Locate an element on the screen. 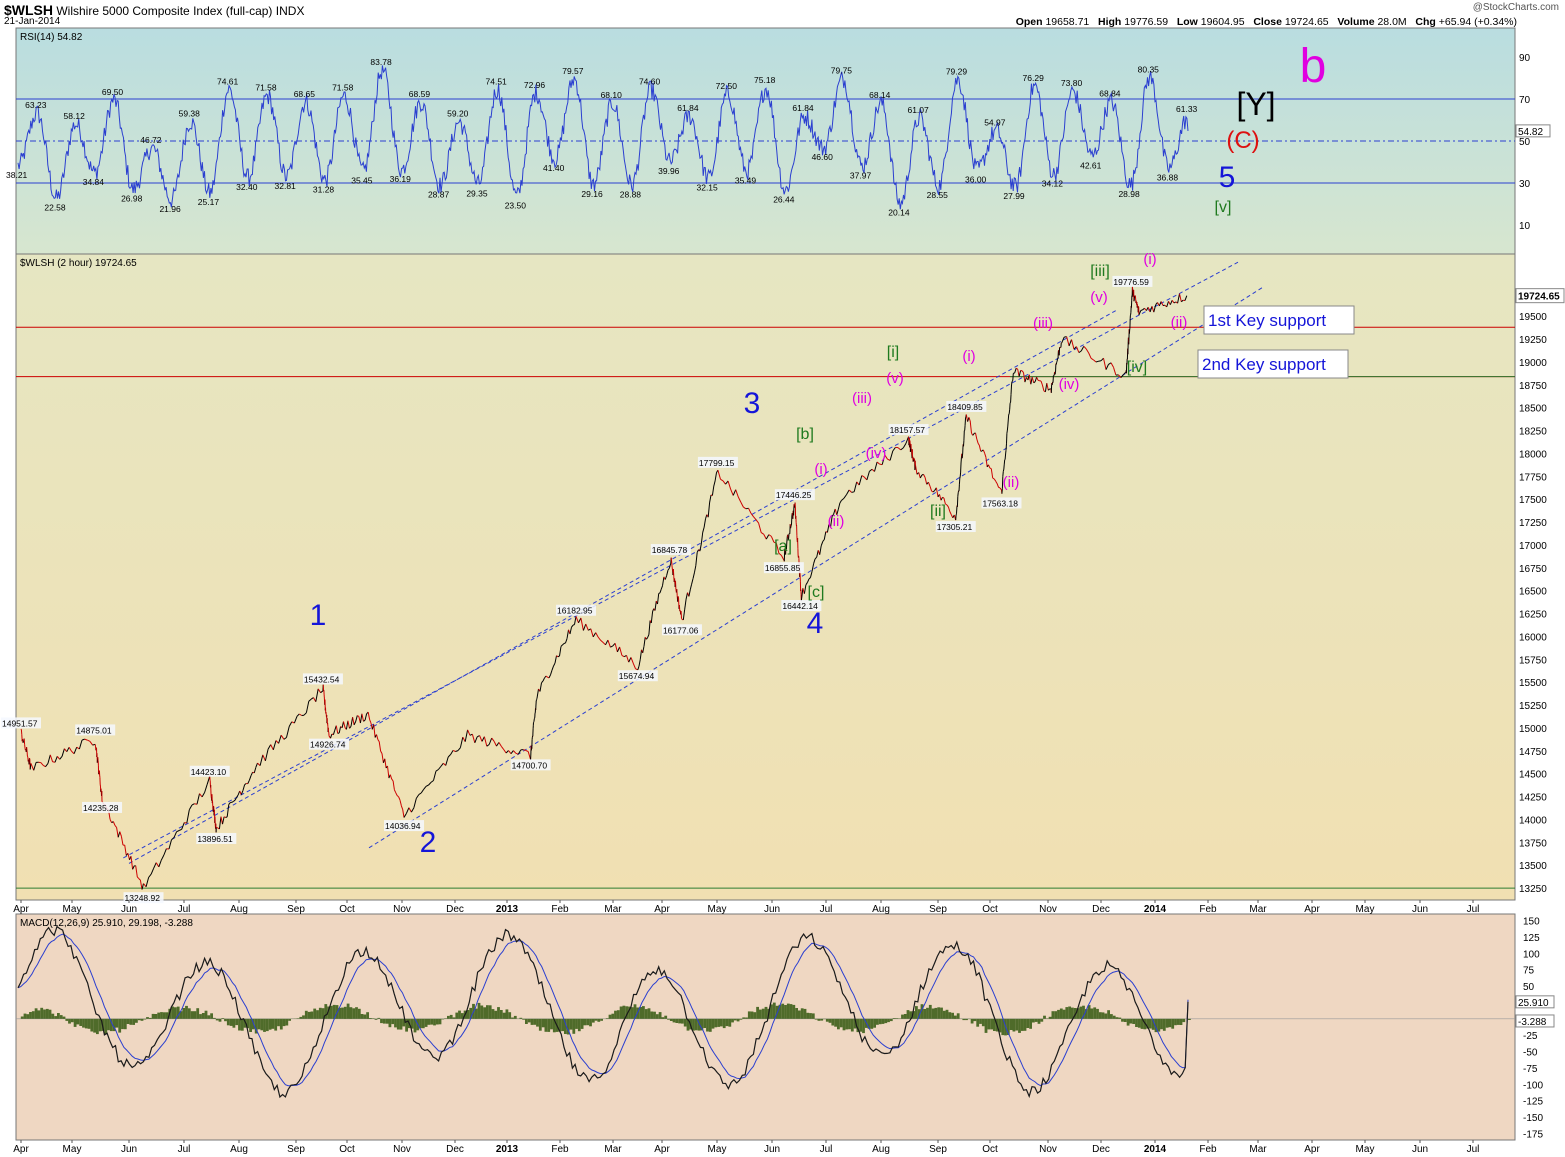 Image resolution: width=1565 pixels, height=1157 pixels. price-tick-label: 13500 is located at coordinates (1533, 866).